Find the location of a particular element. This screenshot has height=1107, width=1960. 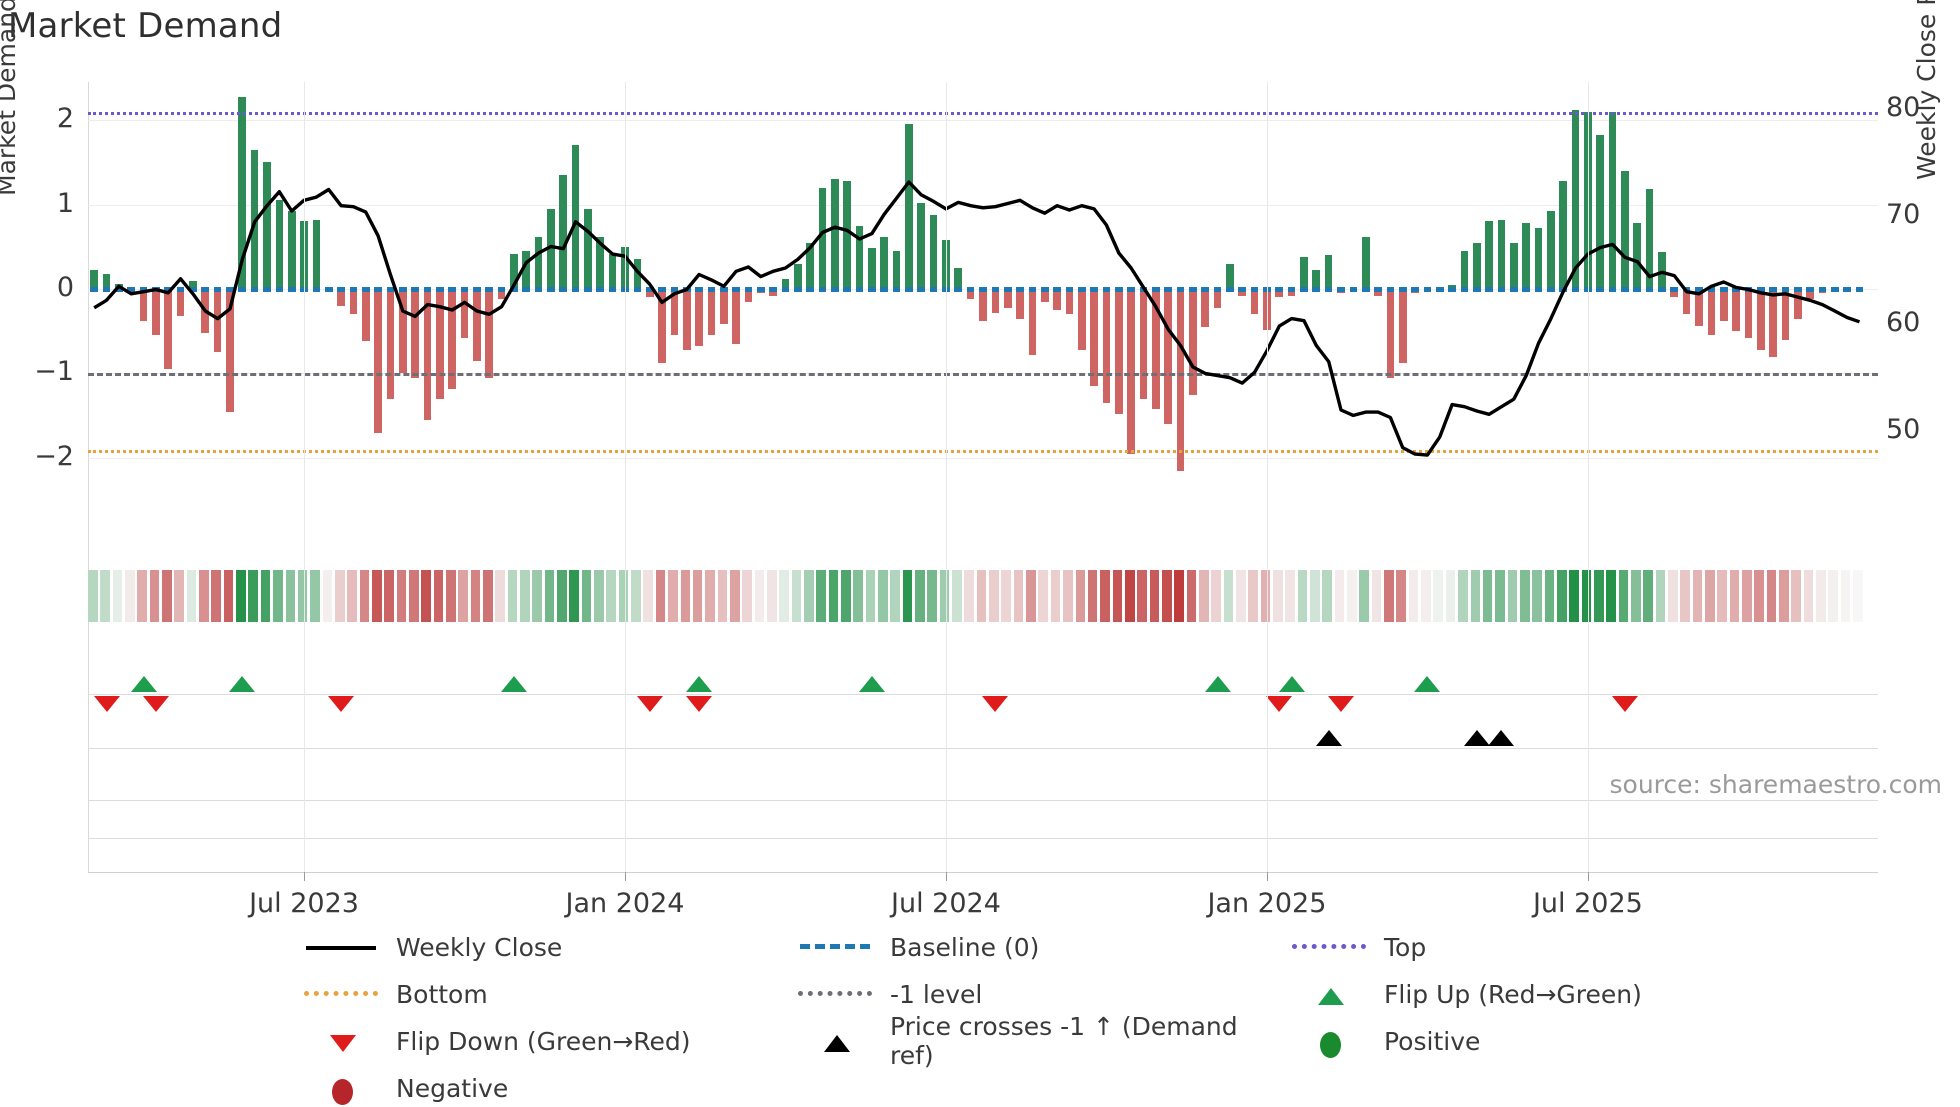

legend-item: Top is located at coordinates (1523, 947).